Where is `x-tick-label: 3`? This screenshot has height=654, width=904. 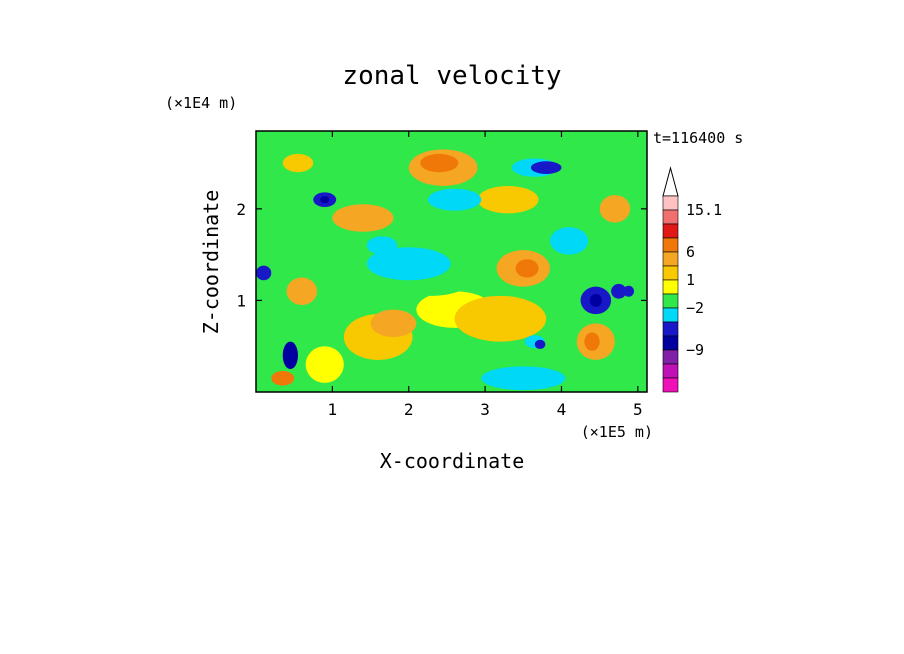
x-tick-label: 3 is located at coordinates (485, 409).